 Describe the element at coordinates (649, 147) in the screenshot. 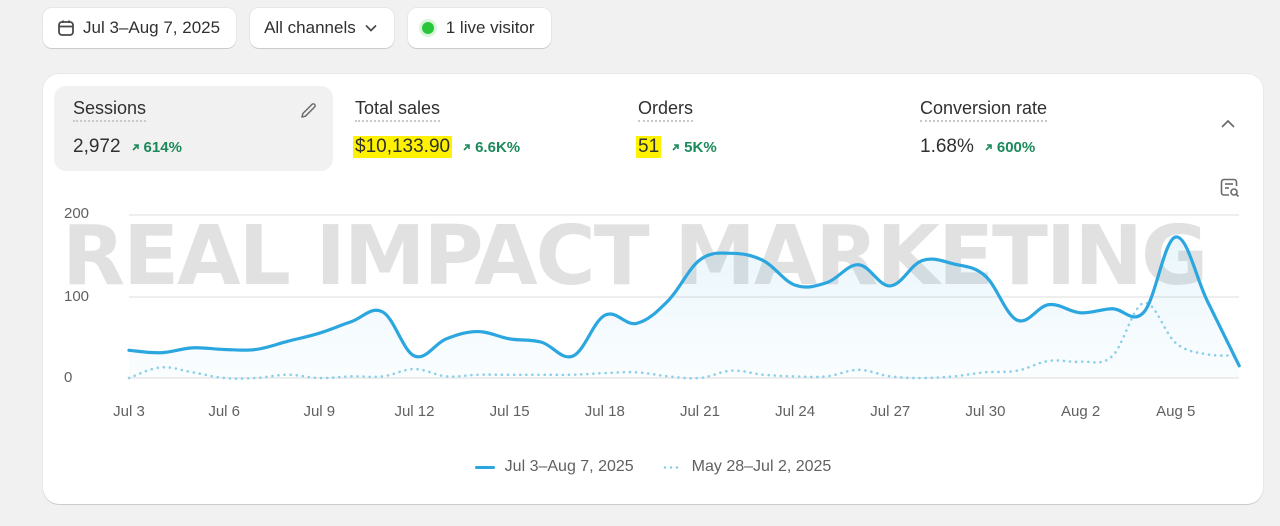

I see `metric-value: 51` at that location.